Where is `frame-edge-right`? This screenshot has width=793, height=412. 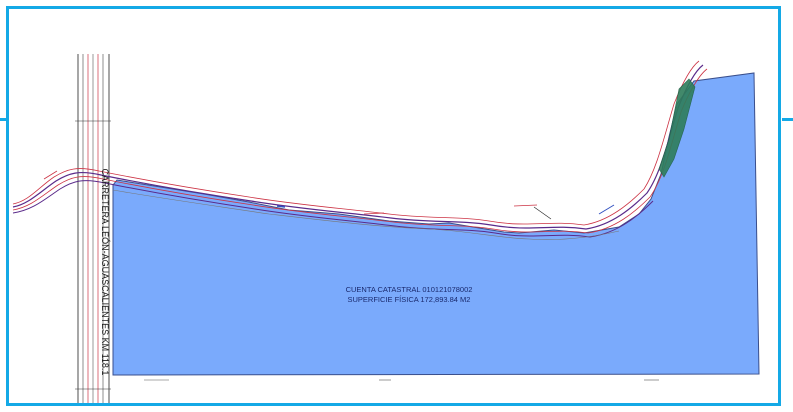 frame-edge-right is located at coordinates (787, 119).